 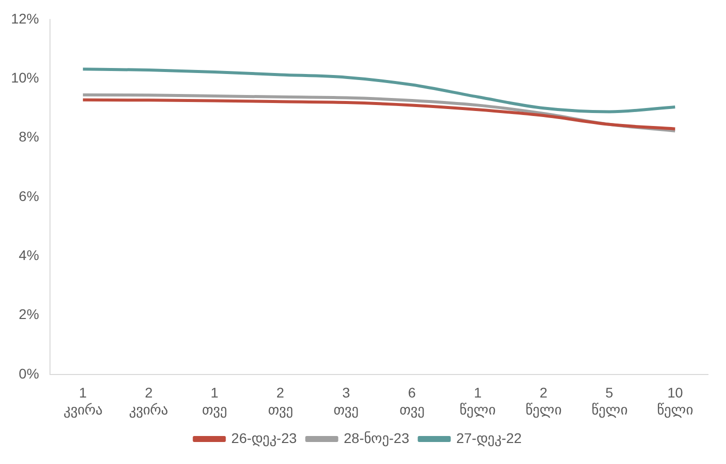 What do you see at coordinates (264, 438) in the screenshot?
I see `legend-label: 26-დეკ-23` at bounding box center [264, 438].